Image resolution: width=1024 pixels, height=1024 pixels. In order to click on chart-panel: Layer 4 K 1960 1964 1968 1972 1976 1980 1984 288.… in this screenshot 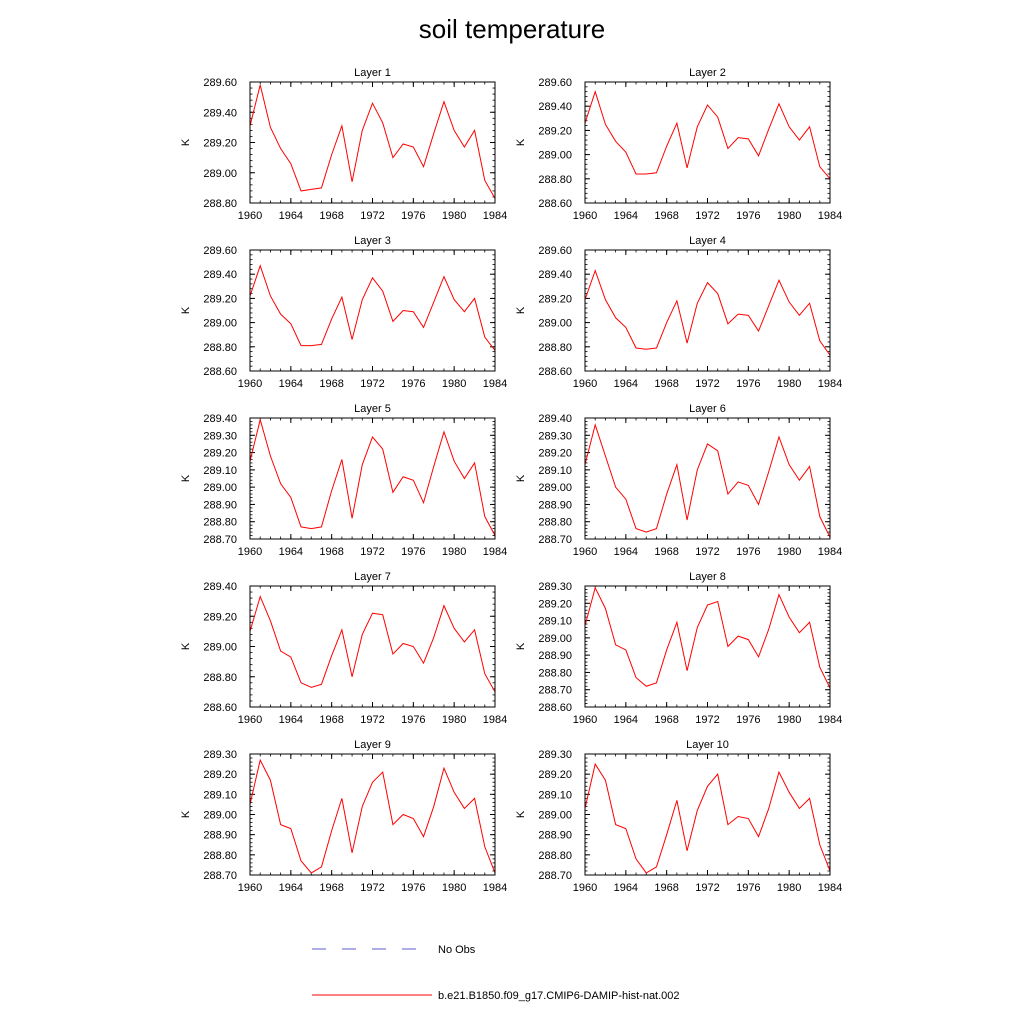, I will do `click(678, 312)`.